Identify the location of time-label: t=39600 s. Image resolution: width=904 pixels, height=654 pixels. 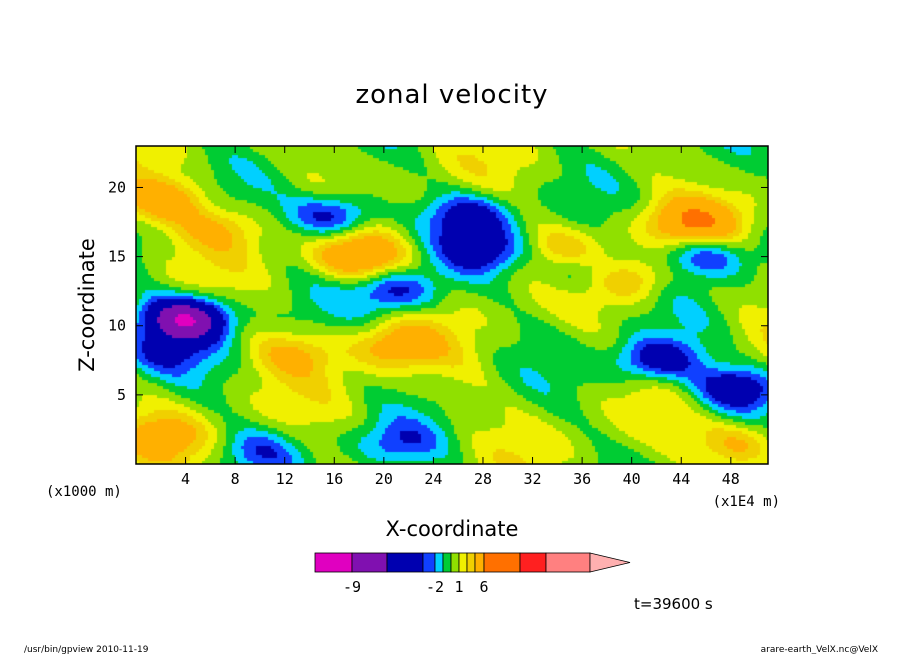
(673, 604).